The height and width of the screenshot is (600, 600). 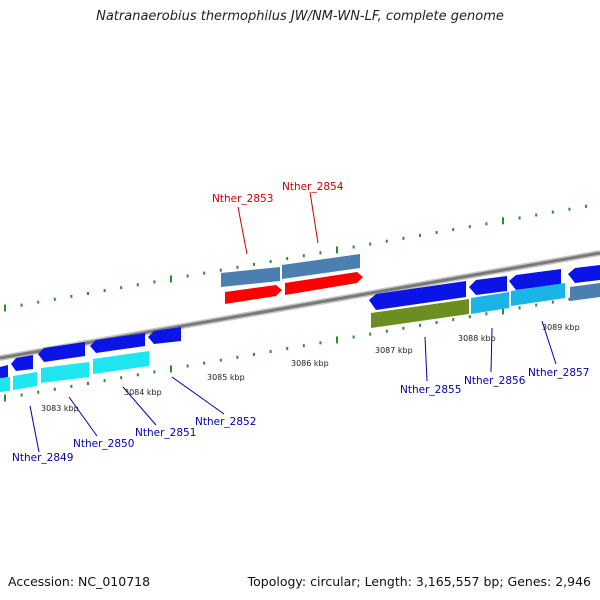 What do you see at coordinates (226, 377) in the screenshot?
I see `scale-label-3085: 3085 kbp` at bounding box center [226, 377].